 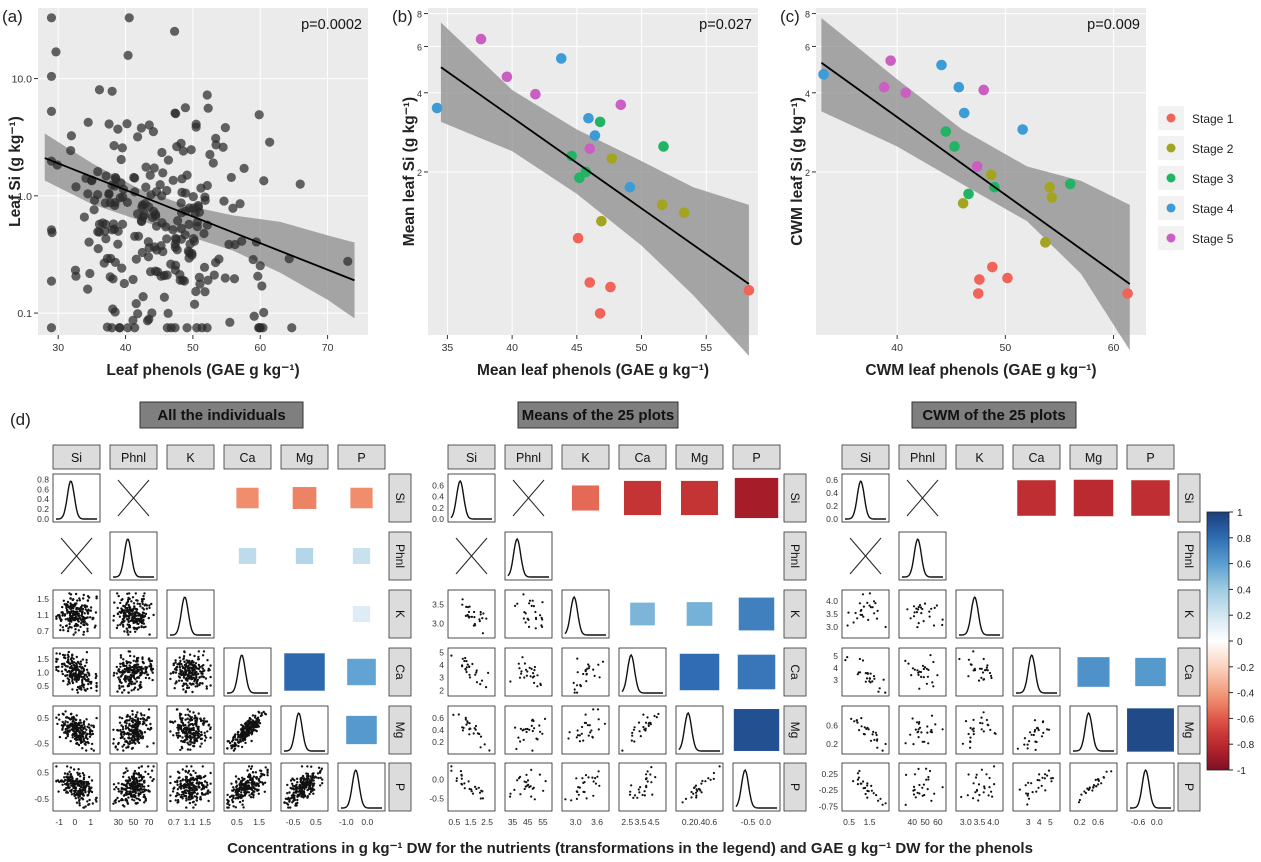 What do you see at coordinates (512, 348) in the screenshot?
I see `x-tick-label: 40` at bounding box center [512, 348].